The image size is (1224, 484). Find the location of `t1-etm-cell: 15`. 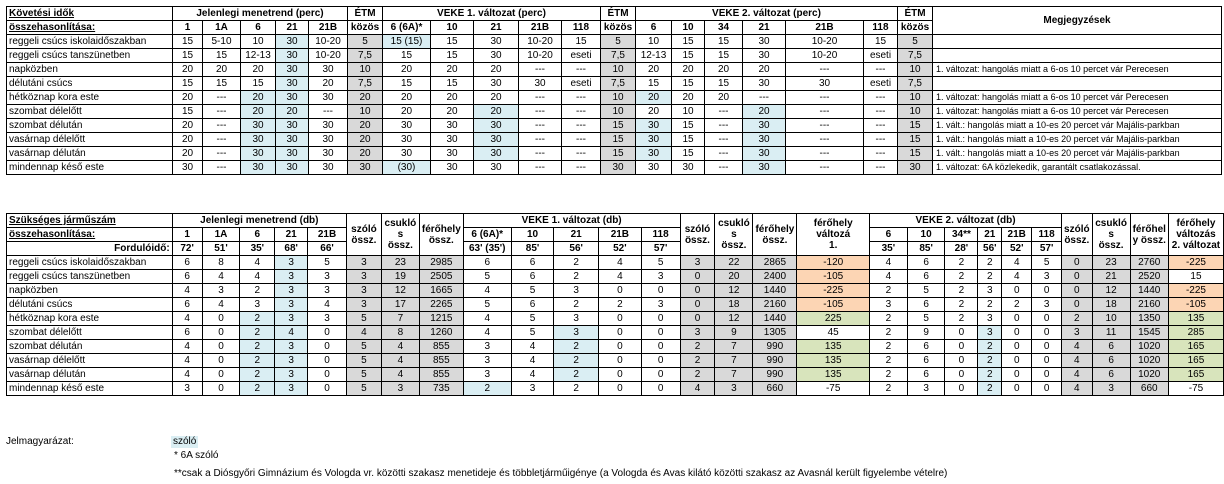

t1-etm-cell: 15 is located at coordinates (618, 153).